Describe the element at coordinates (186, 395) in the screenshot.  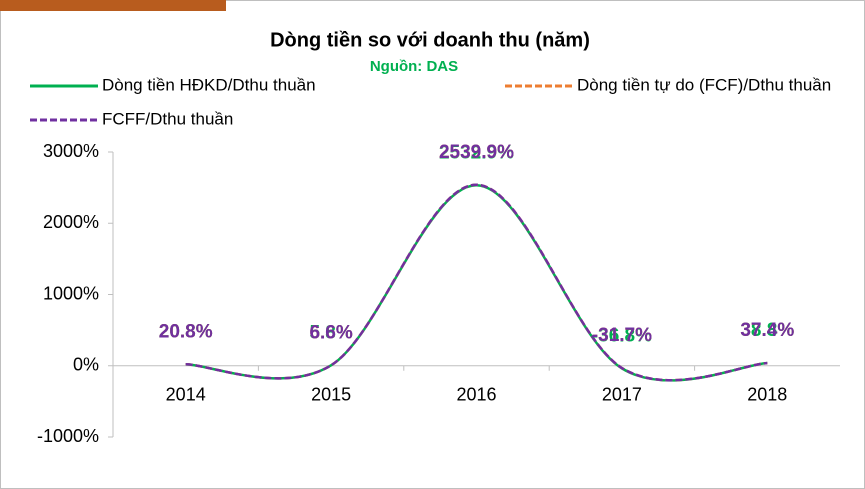
I see `x-tick-label: 2014` at that location.